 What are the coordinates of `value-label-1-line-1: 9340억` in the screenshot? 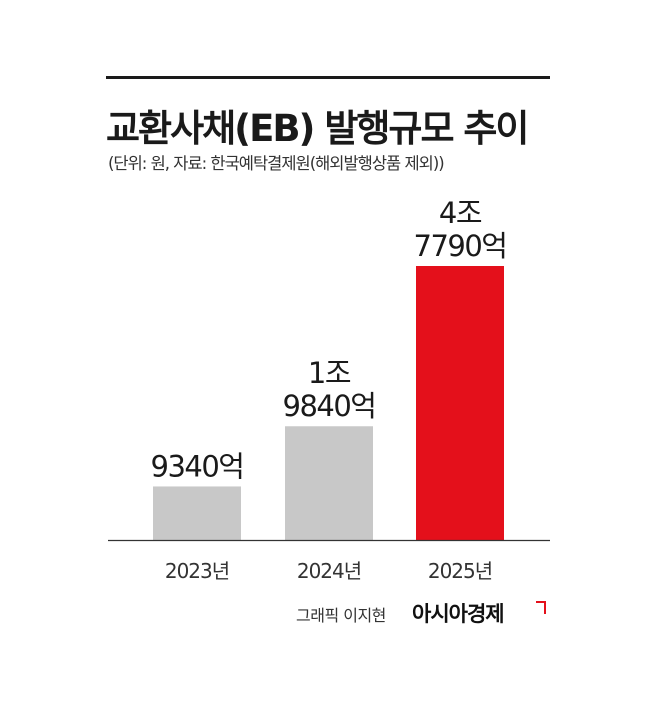 It's located at (197, 466).